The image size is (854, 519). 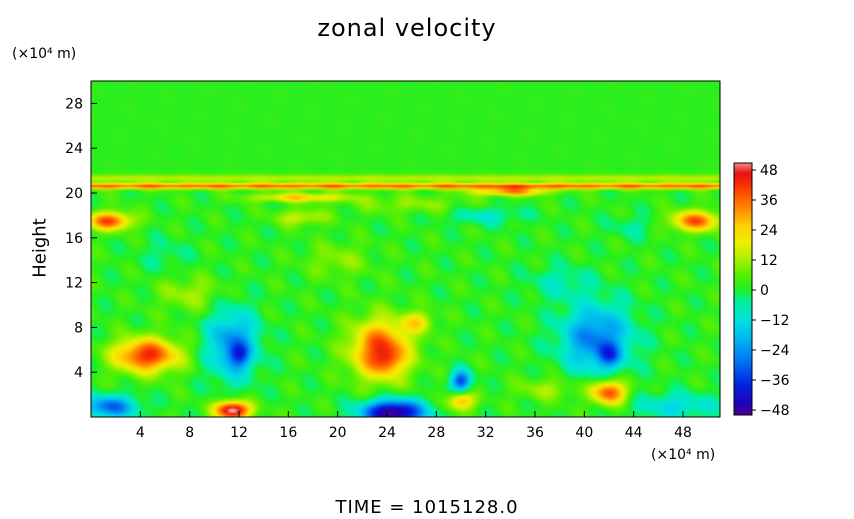 What do you see at coordinates (74, 104) in the screenshot?
I see `y-tick-label: 28` at bounding box center [74, 104].